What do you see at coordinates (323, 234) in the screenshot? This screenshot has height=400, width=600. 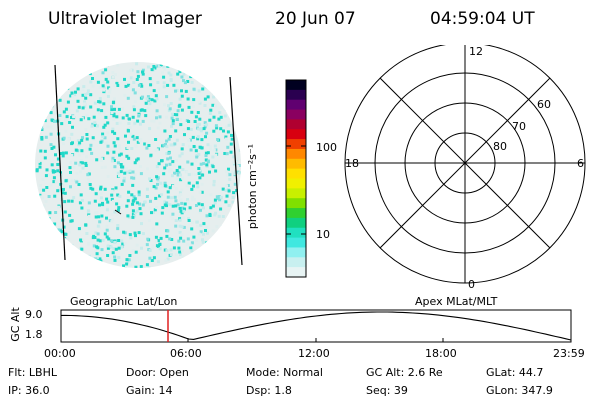 I see `colorbar-tick-10: 10` at bounding box center [323, 234].